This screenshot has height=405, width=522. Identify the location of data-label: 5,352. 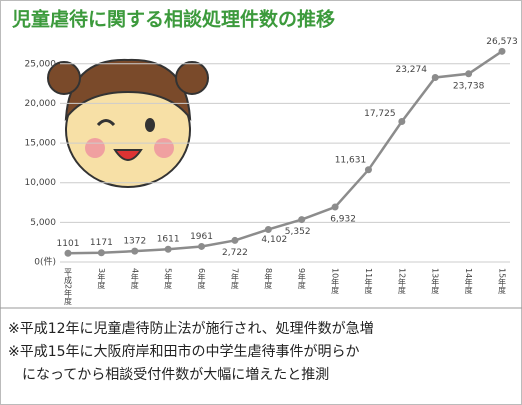
(298, 232).